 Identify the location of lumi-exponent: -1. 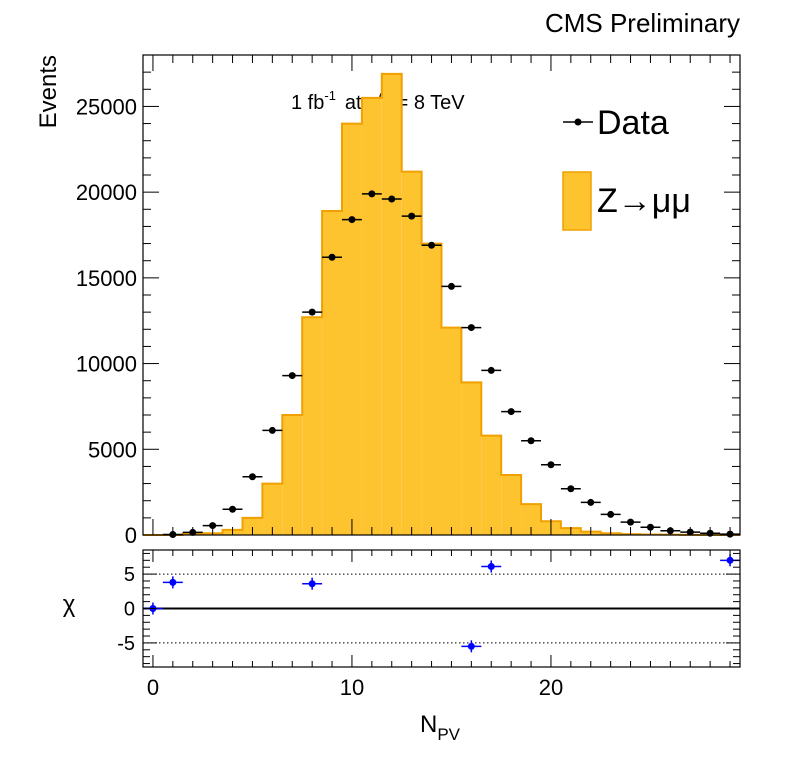
(330, 95).